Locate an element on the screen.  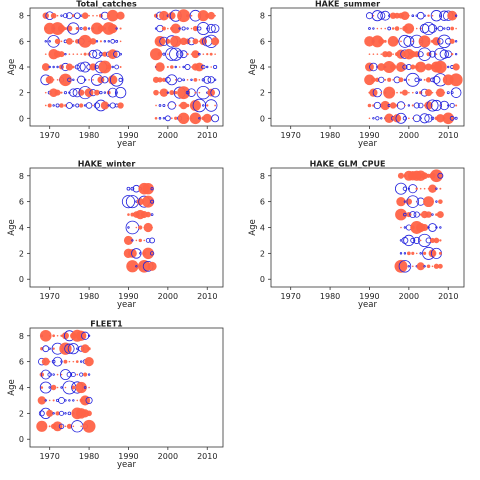
panel-fleet1: FLEET1 1970 1980 1990 2000 2010 0 2 4 6 8 year Age is located at coordinates (115, 395).